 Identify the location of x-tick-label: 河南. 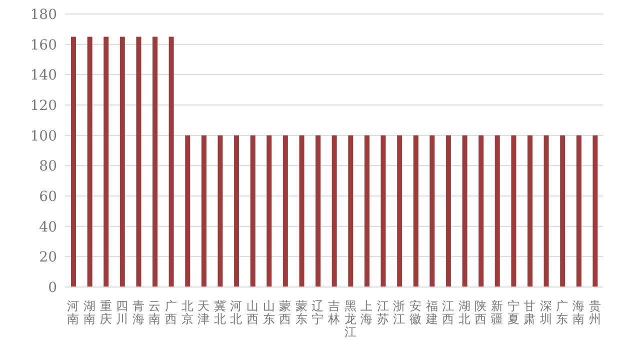
(73, 312).